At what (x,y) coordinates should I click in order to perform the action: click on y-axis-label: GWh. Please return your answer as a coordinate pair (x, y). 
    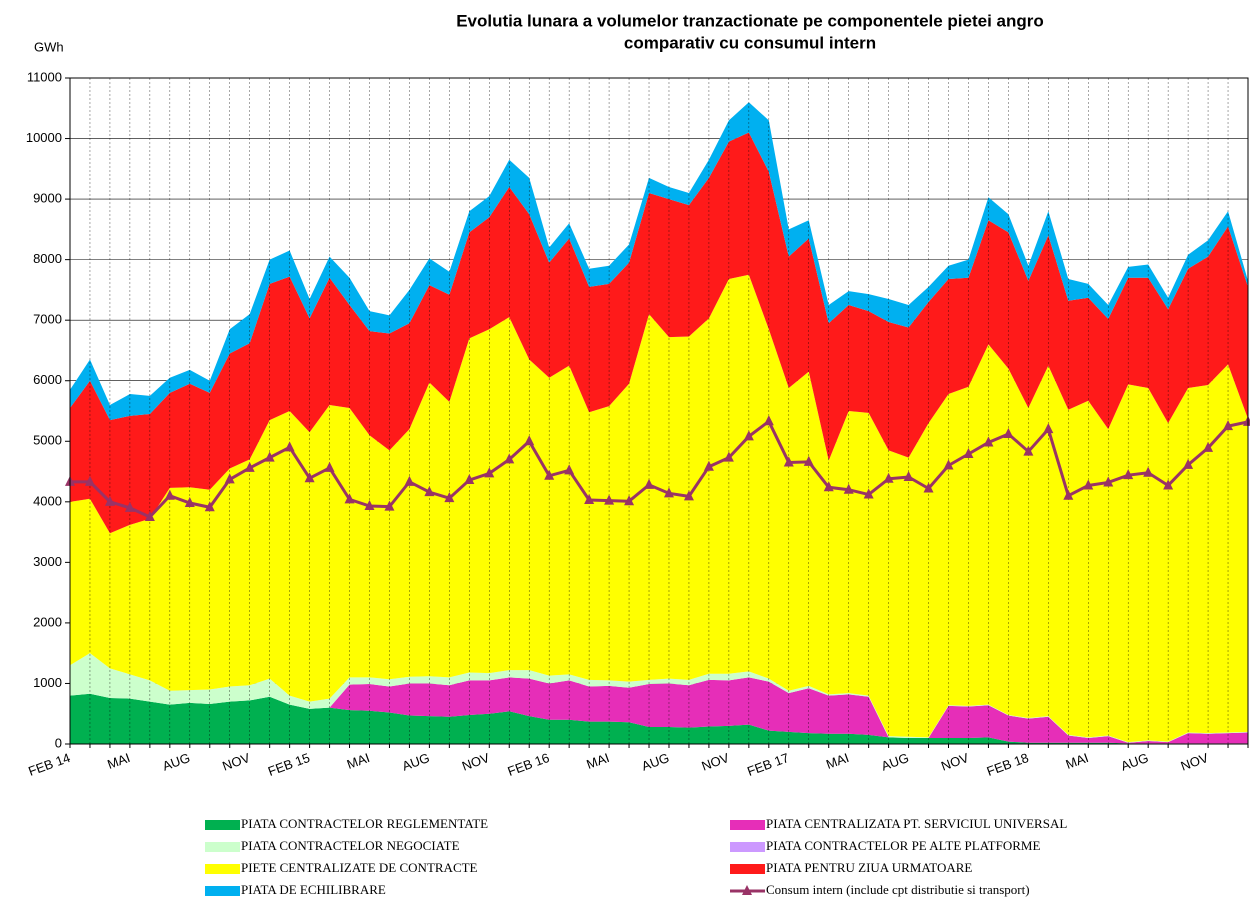
    Looking at the image, I should click on (49, 46).